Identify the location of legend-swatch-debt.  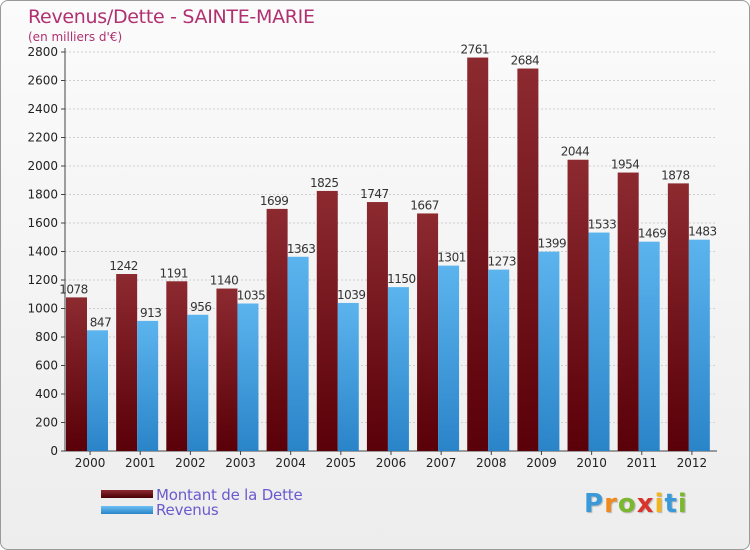
(127, 494).